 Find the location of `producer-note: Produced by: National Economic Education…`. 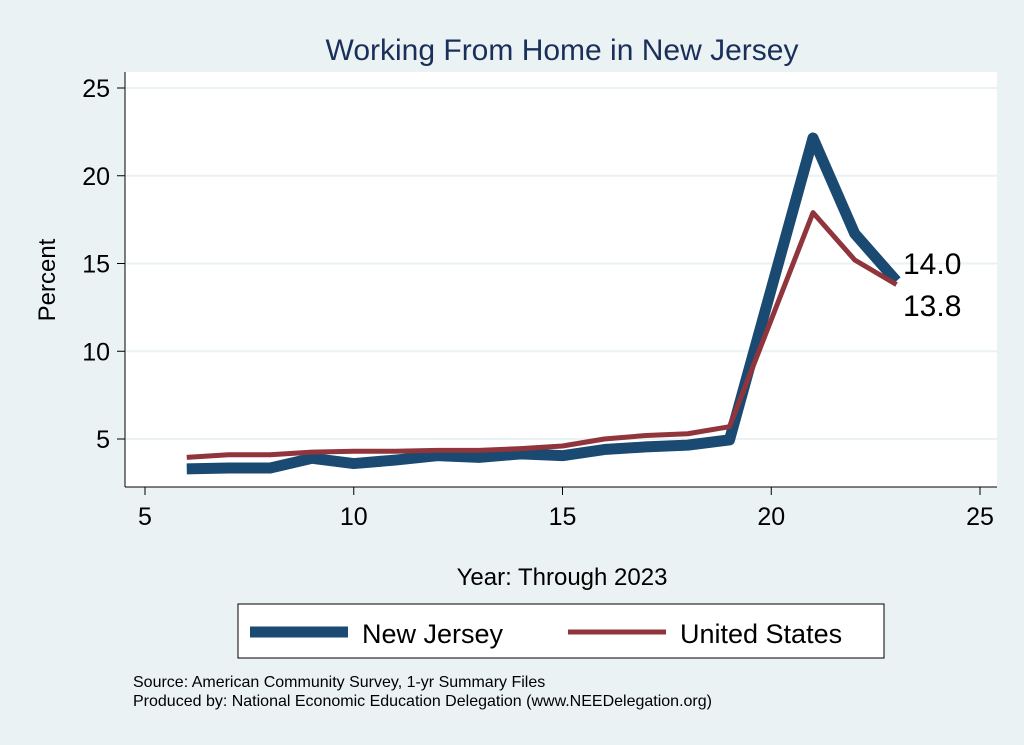

producer-note: Produced by: National Economic Education… is located at coordinates (422, 701).